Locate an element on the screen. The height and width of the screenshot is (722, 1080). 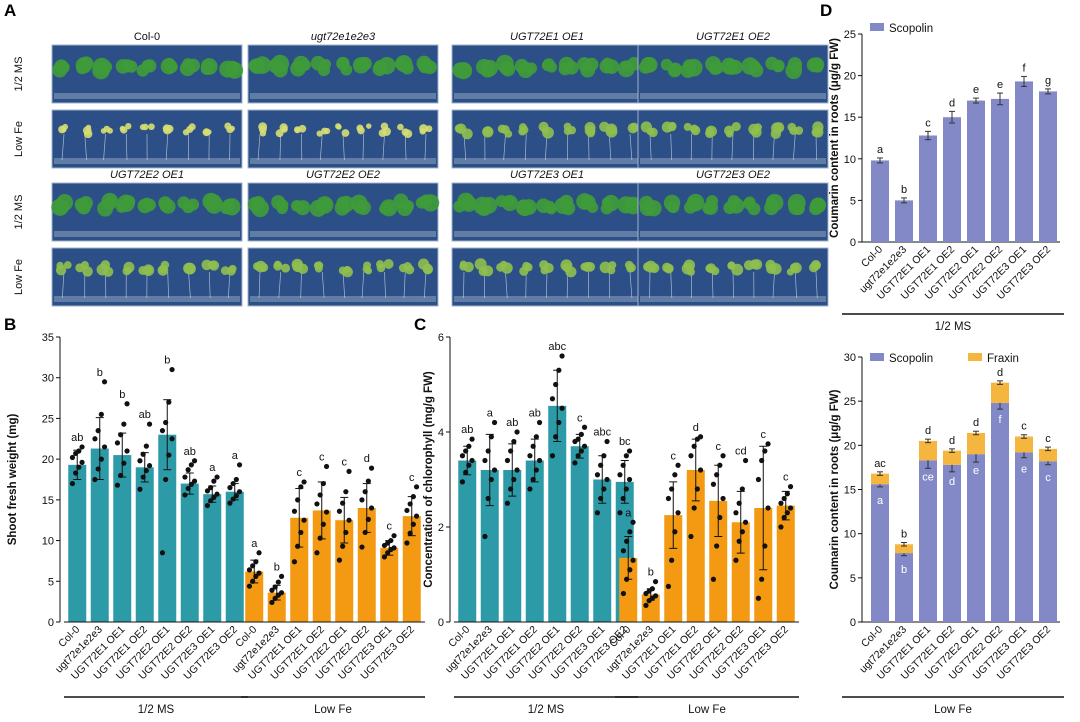
y-tick-label: 0 is located at coordinates (853, 243).